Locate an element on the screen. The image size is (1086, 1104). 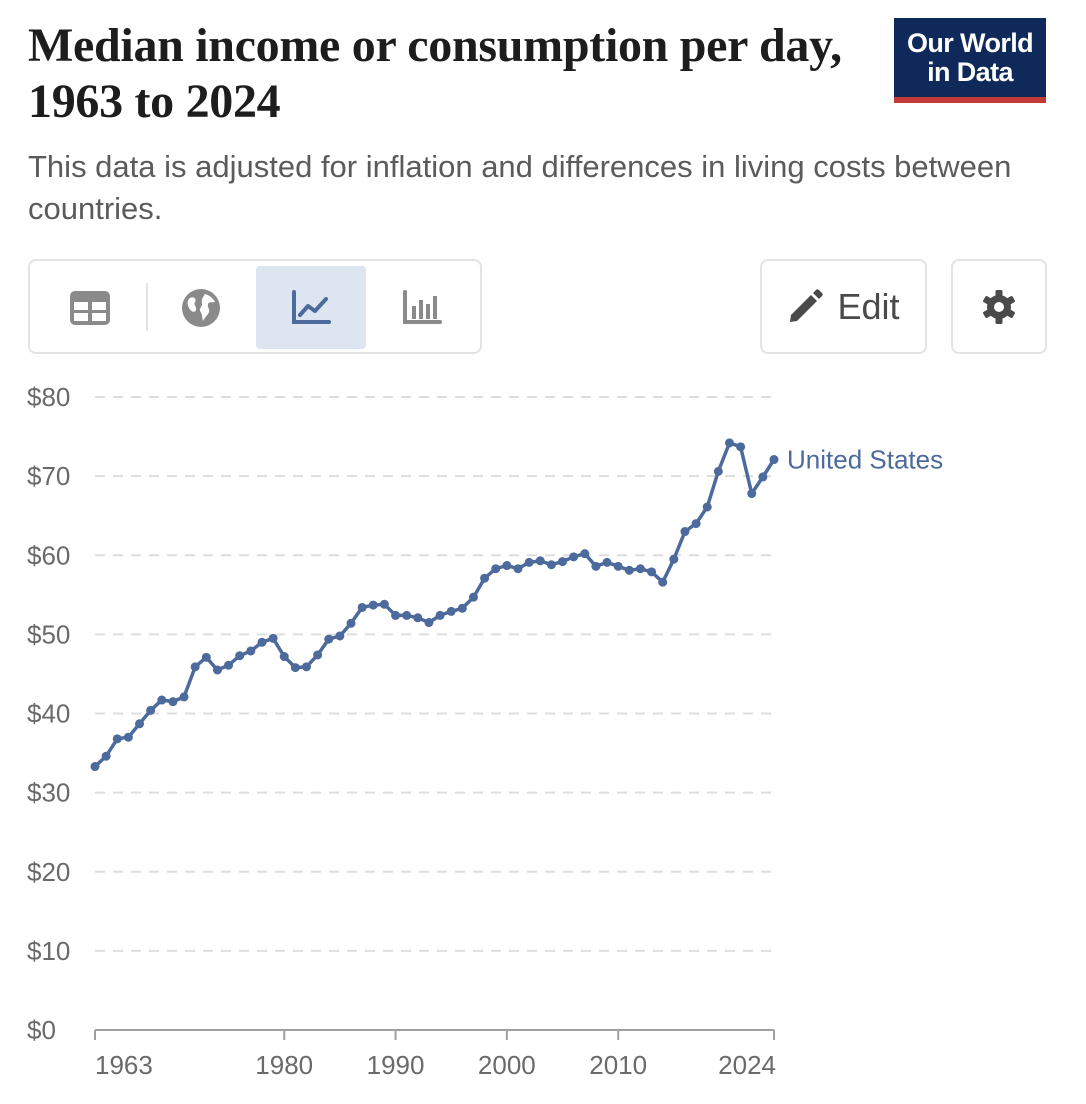
tab-table is located at coordinates (90, 307).